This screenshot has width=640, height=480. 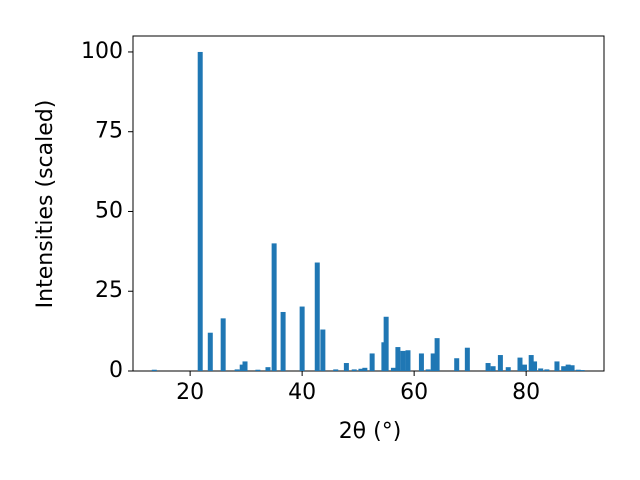 I want to click on x-tick-label: 60, so click(x=414, y=392).